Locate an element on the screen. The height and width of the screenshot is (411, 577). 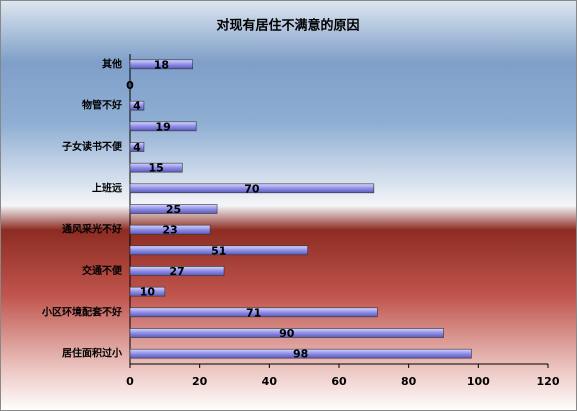
value-label: 98 is located at coordinates (300, 354).